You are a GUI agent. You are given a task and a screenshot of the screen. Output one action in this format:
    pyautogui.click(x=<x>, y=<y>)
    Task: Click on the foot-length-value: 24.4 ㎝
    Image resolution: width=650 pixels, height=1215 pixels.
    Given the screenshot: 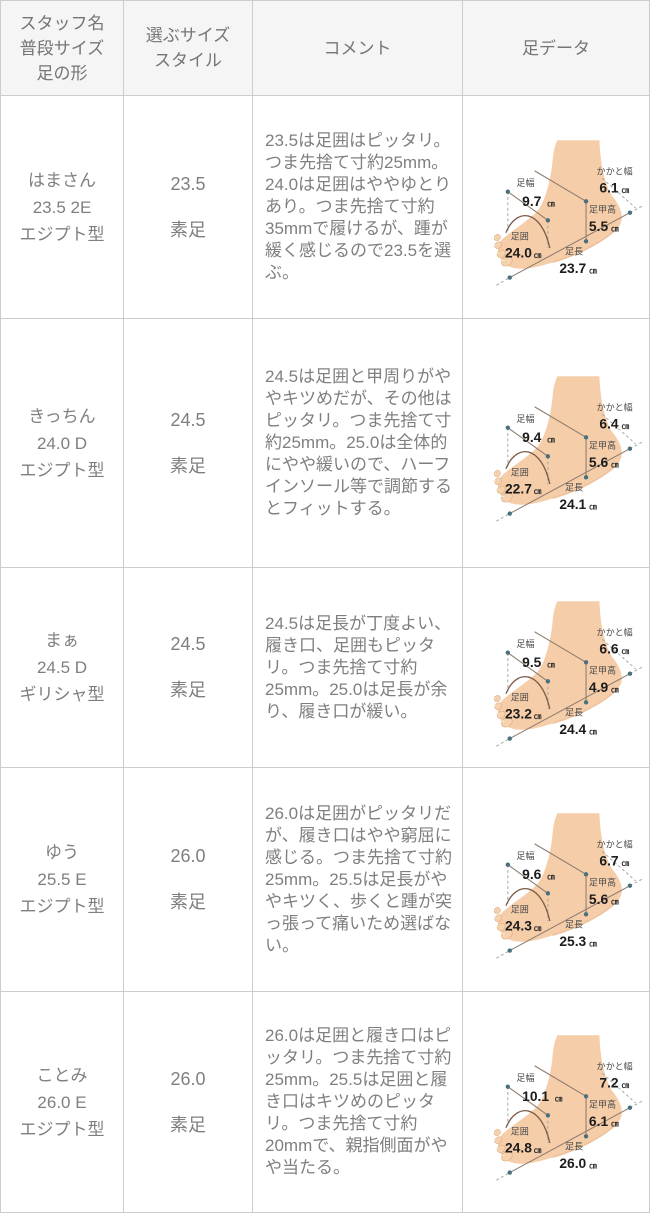 What is the action you would take?
    pyautogui.click(x=578, y=728)
    